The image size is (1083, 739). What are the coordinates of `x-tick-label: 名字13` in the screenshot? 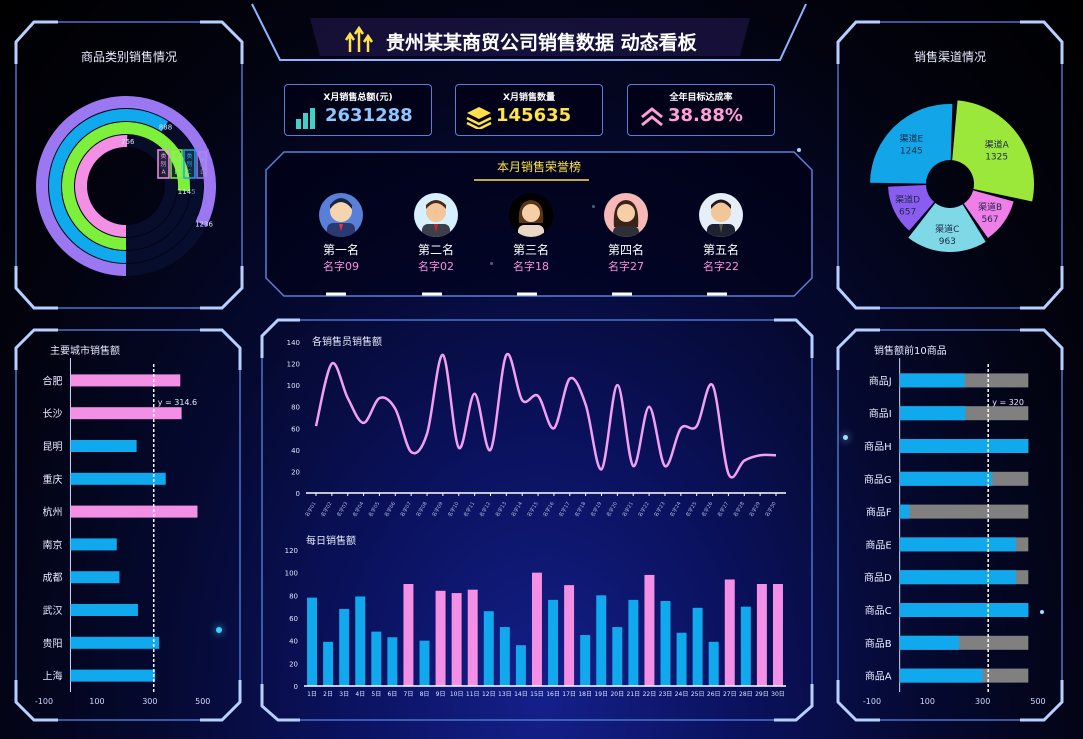 It's located at (501, 510).